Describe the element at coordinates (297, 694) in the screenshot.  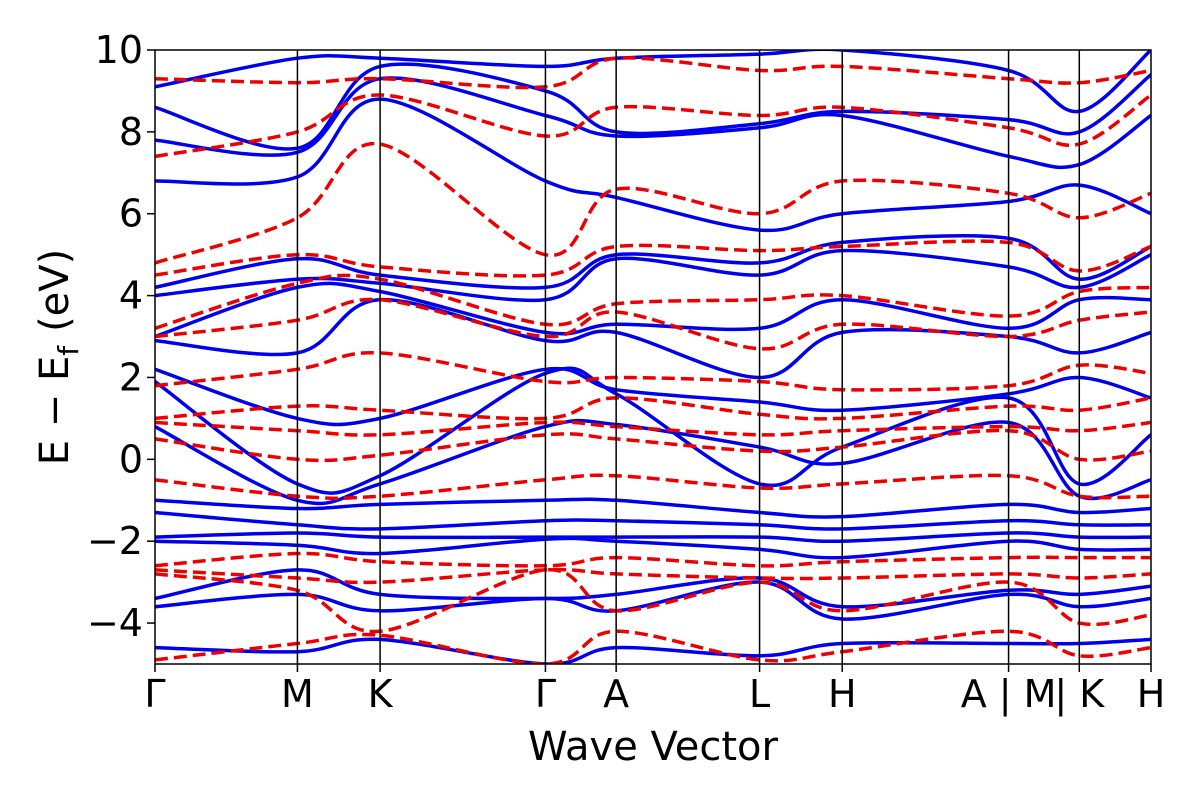
I see `x-tick-label: M` at that location.